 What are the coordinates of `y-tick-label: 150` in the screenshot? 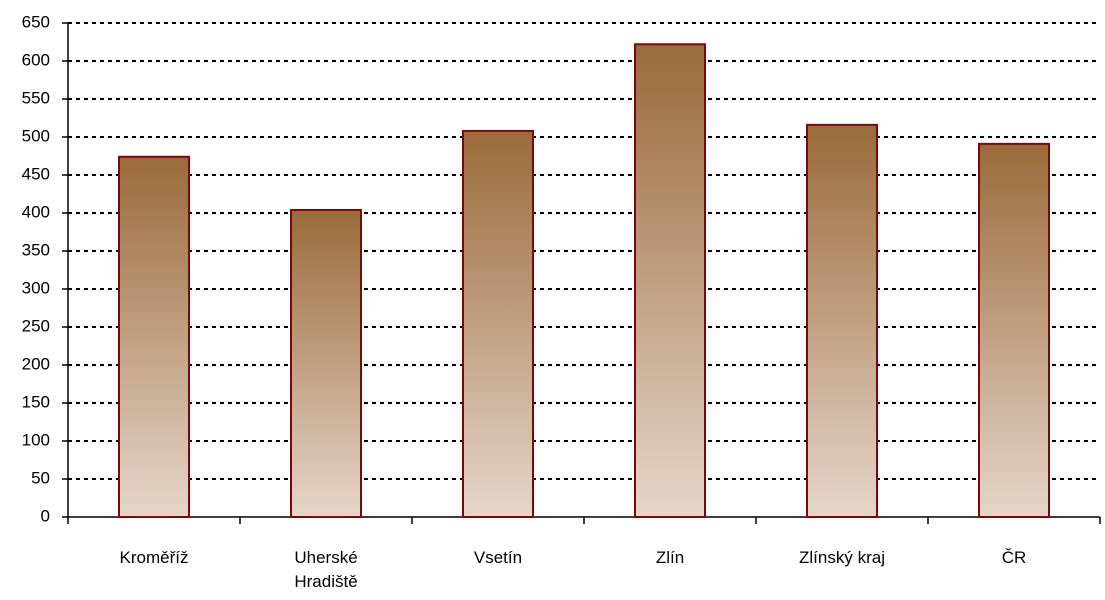 It's located at (36, 401).